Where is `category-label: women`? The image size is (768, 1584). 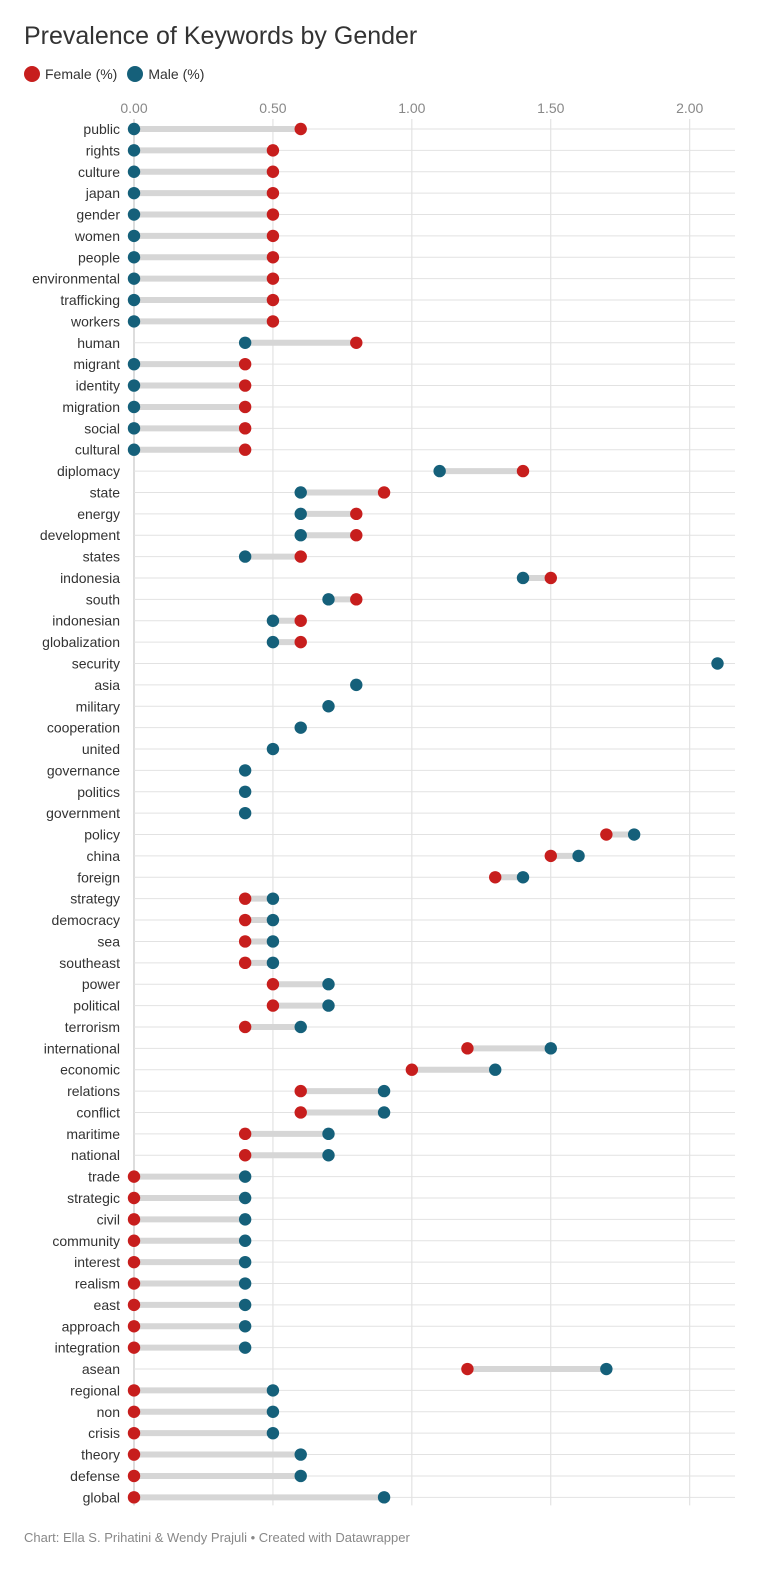 category-label: women is located at coordinates (97, 236).